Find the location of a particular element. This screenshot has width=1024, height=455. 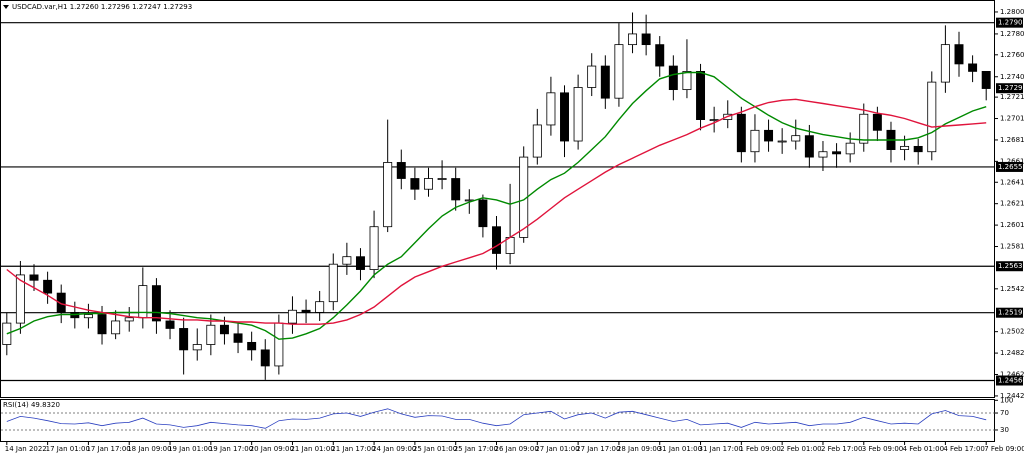

y-tick-label: 1.26610 is located at coordinates (1012, 161).